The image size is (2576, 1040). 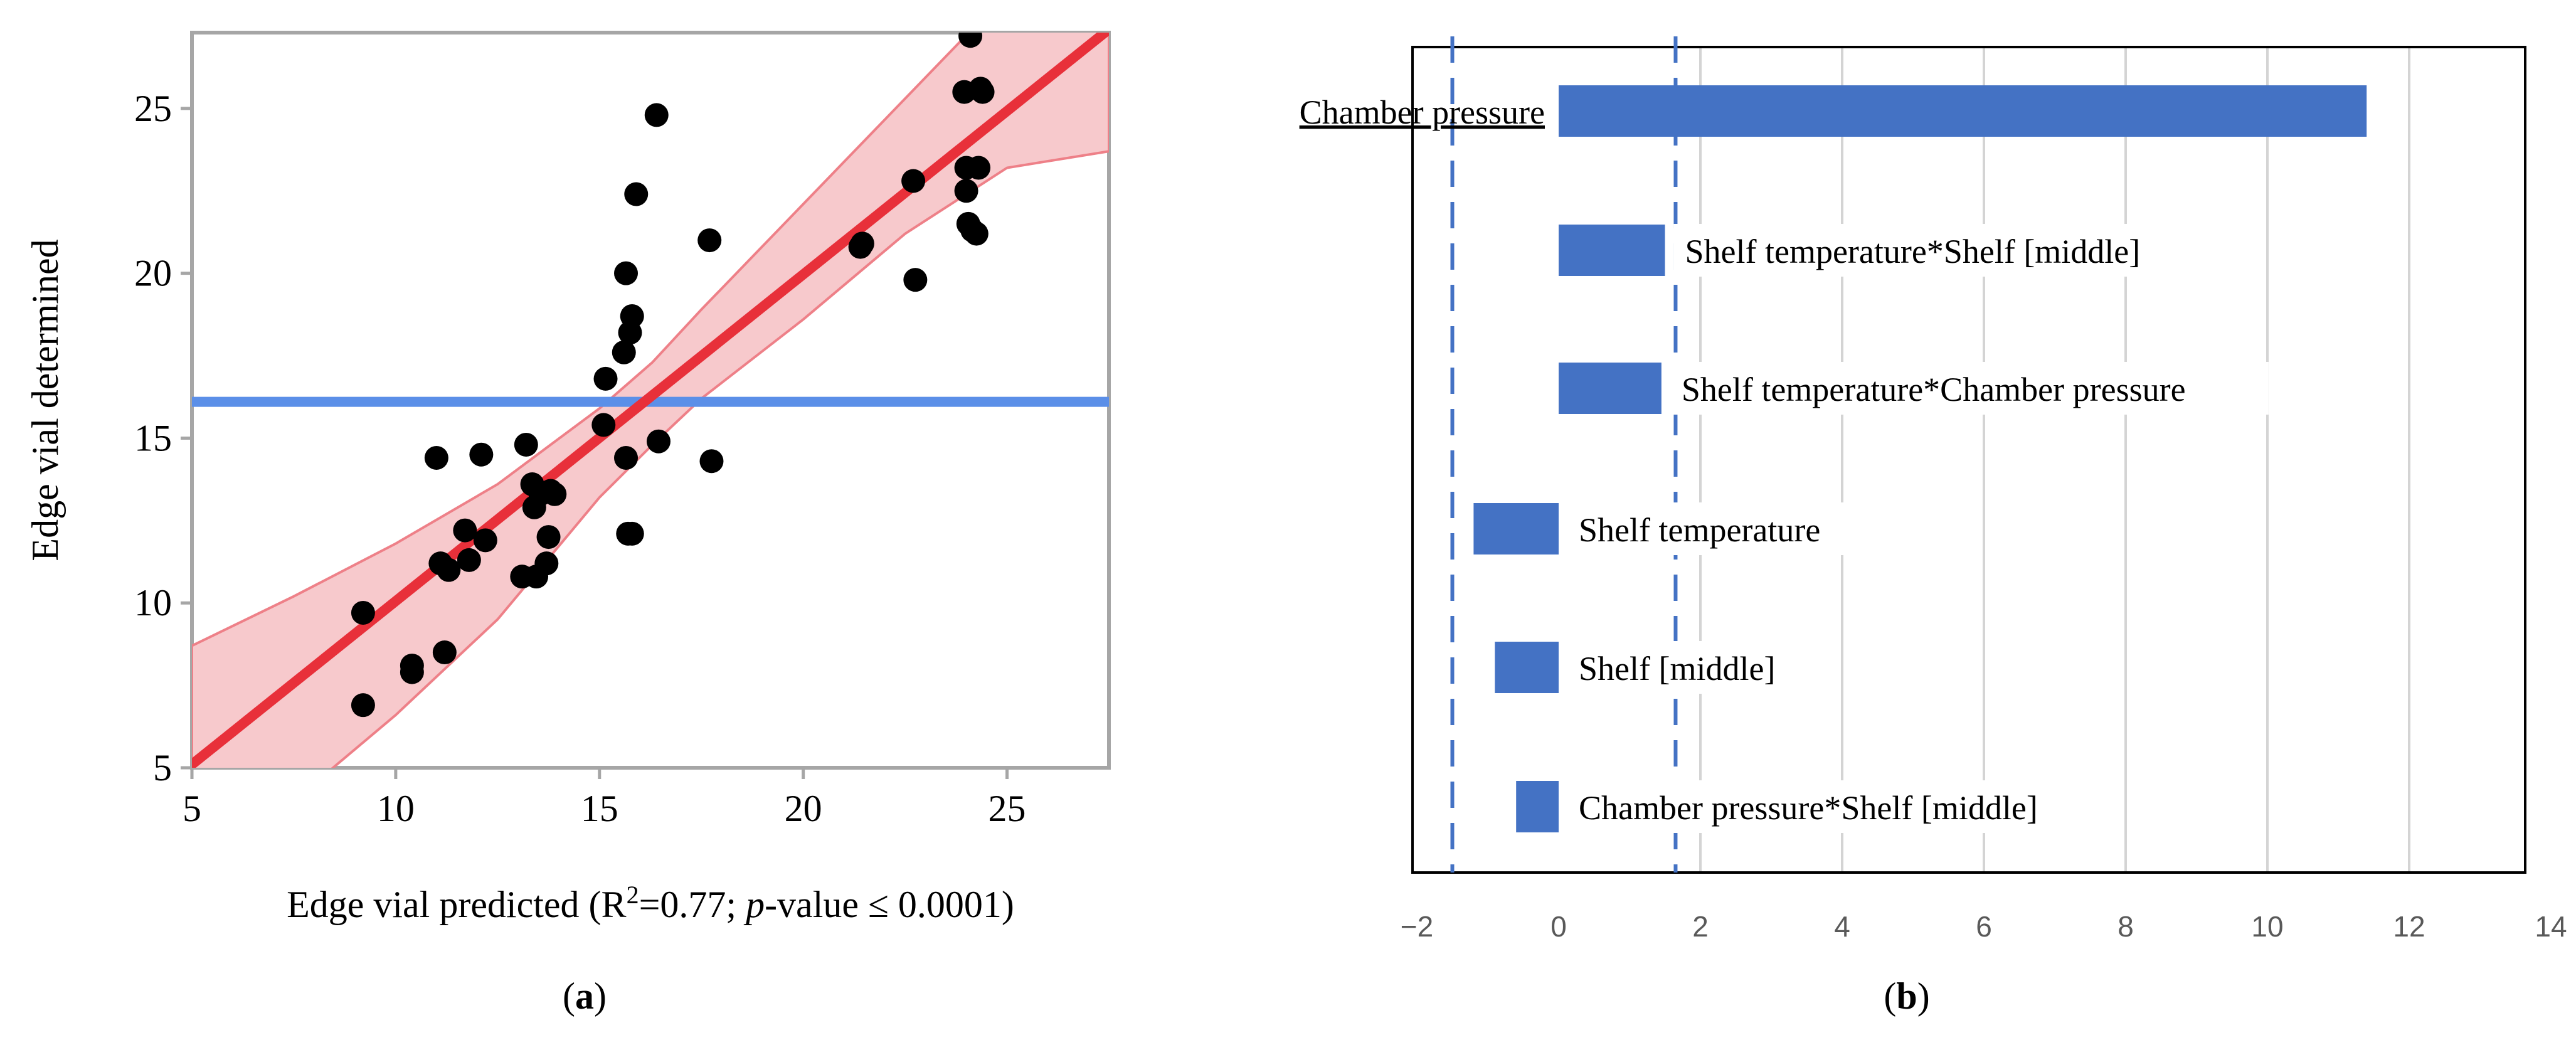 What do you see at coordinates (153, 438) in the screenshot?
I see `y-tick-label: 15` at bounding box center [153, 438].